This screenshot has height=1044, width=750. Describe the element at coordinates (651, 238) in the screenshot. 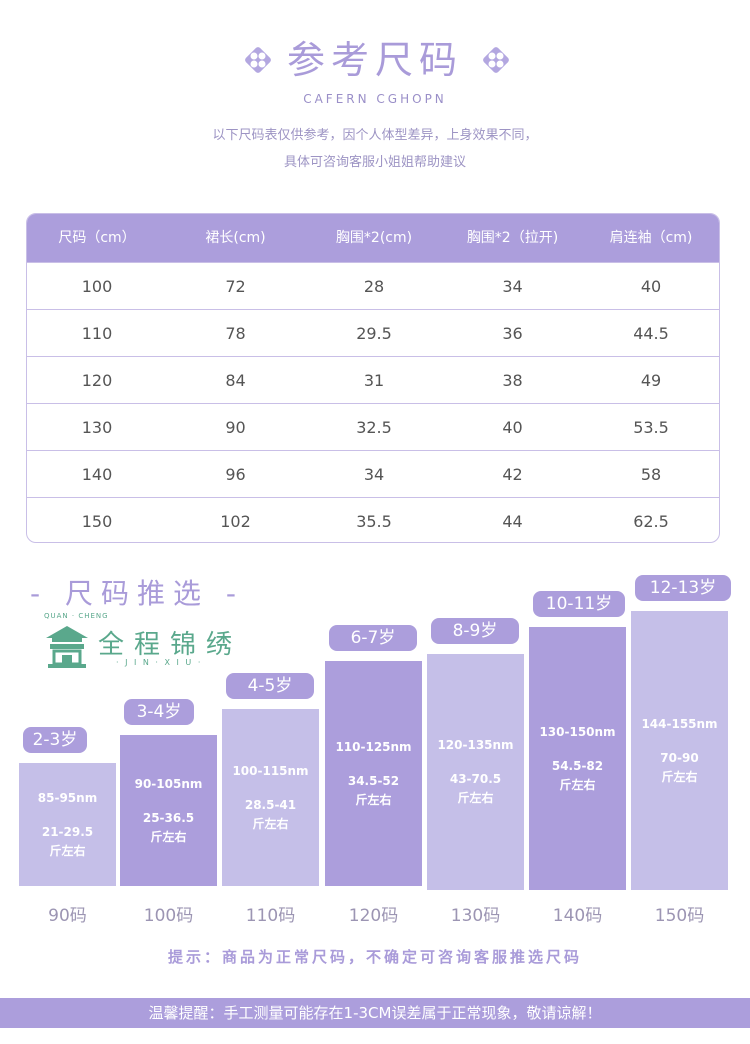

I see `header-cell-sleeve: 肩连袖（cm)` at that location.